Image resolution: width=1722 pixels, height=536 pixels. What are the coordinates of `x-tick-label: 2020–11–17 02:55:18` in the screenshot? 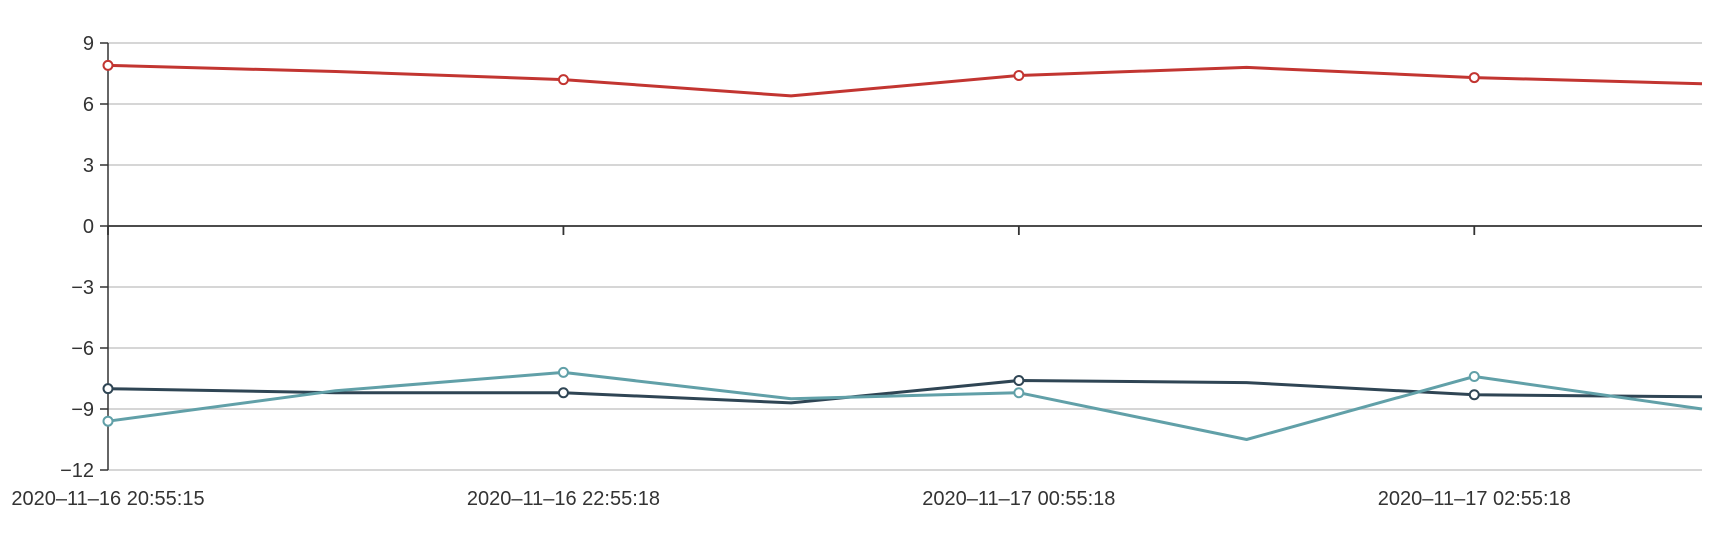 It's located at (1474, 499).